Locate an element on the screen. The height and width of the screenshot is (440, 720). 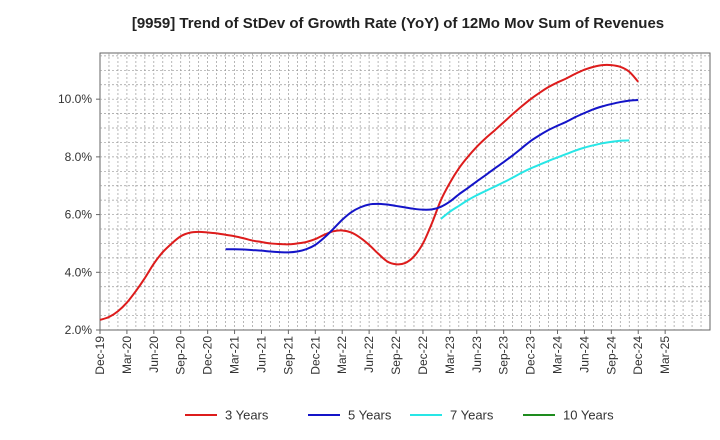
x-tick-label: Dec-21 is located at coordinates (315, 355).